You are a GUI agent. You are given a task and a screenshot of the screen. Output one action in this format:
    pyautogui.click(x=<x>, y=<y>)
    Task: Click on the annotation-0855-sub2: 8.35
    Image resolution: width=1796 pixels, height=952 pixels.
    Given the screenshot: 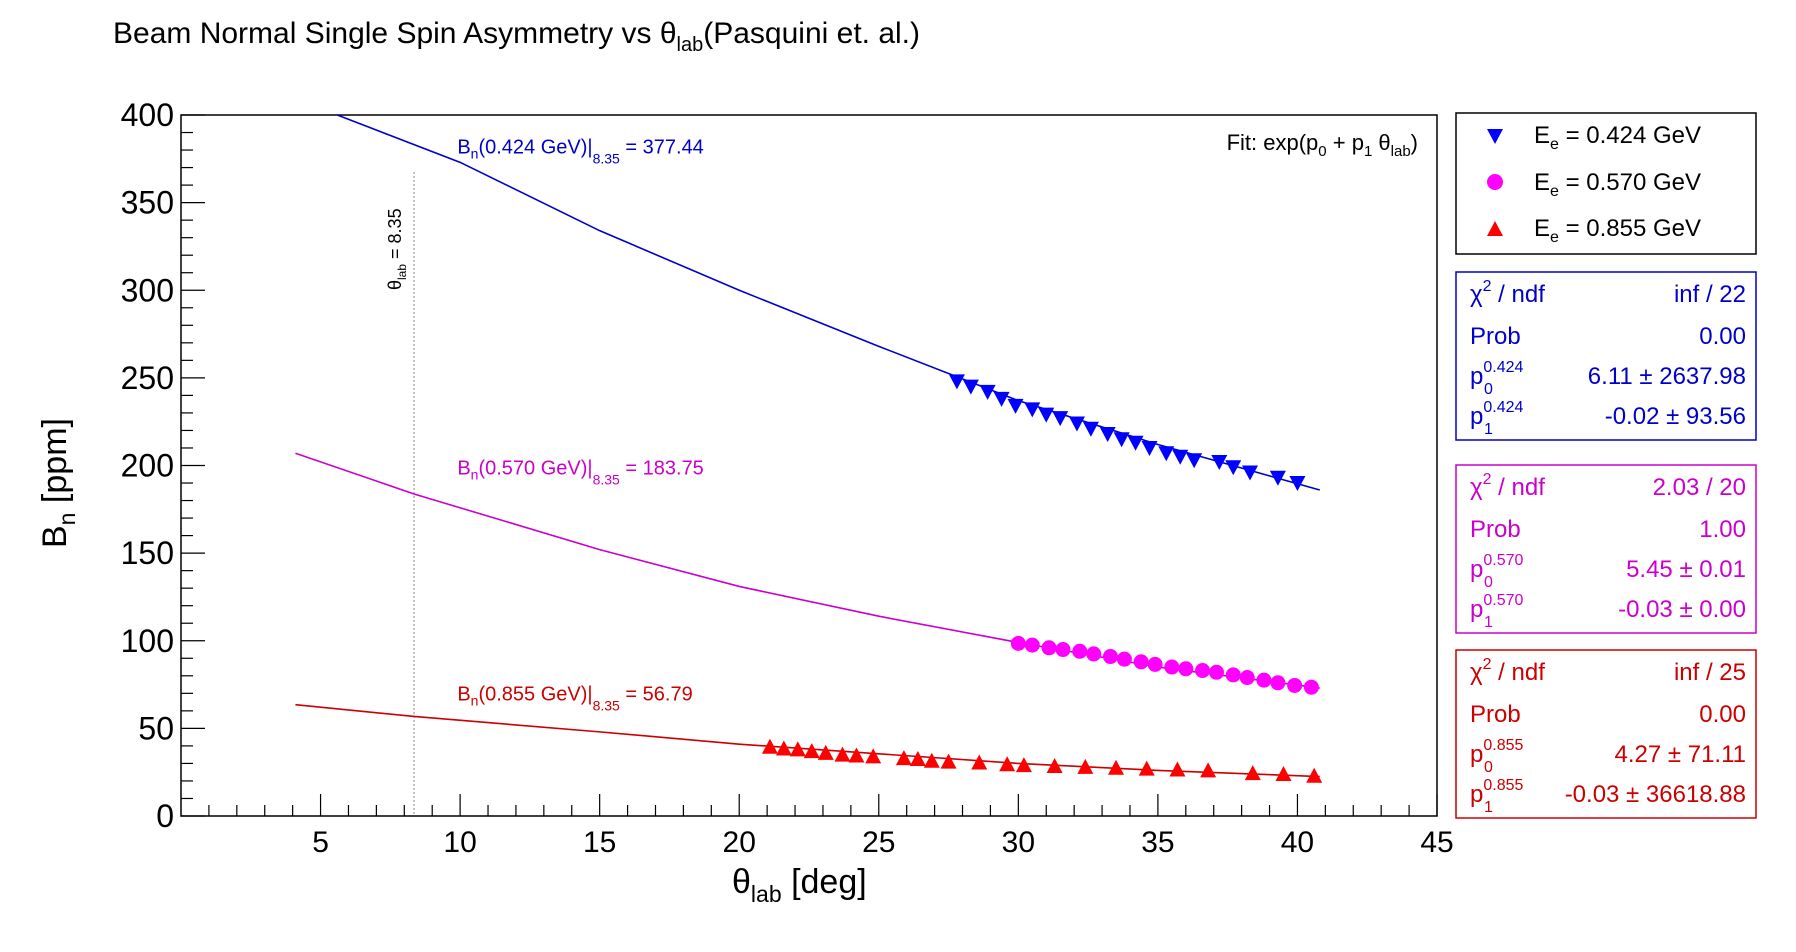 What is the action you would take?
    pyautogui.click(x=606, y=705)
    